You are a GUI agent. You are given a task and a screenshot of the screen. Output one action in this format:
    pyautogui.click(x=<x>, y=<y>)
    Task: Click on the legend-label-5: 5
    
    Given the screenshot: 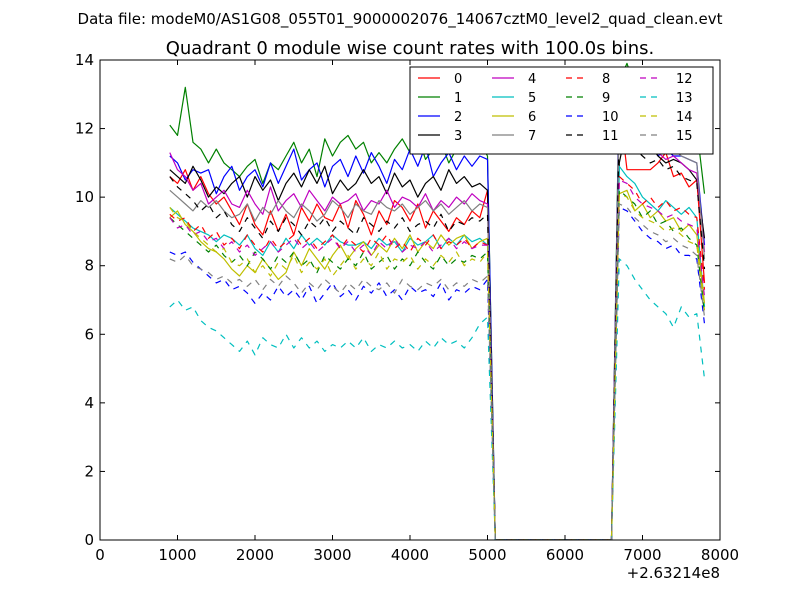 What is the action you would take?
    pyautogui.click(x=532, y=98)
    